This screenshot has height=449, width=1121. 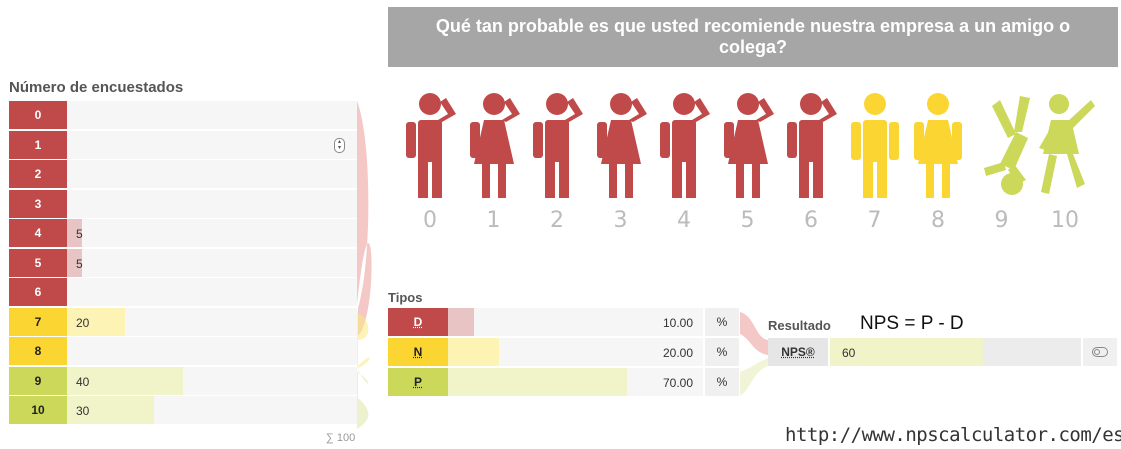 I want to click on figure-number: 7, so click(x=875, y=220).